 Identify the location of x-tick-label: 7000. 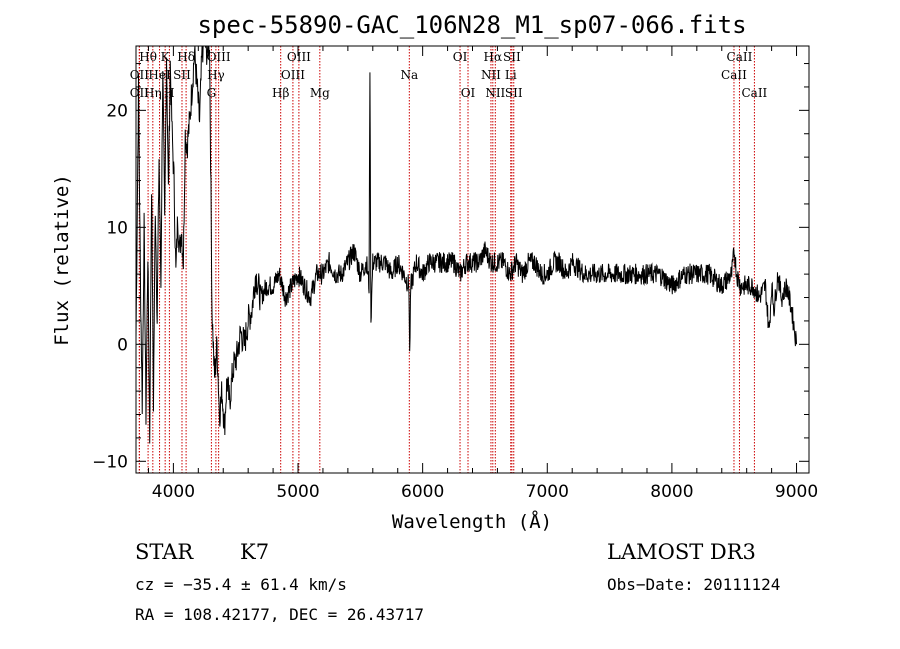
(547, 492).